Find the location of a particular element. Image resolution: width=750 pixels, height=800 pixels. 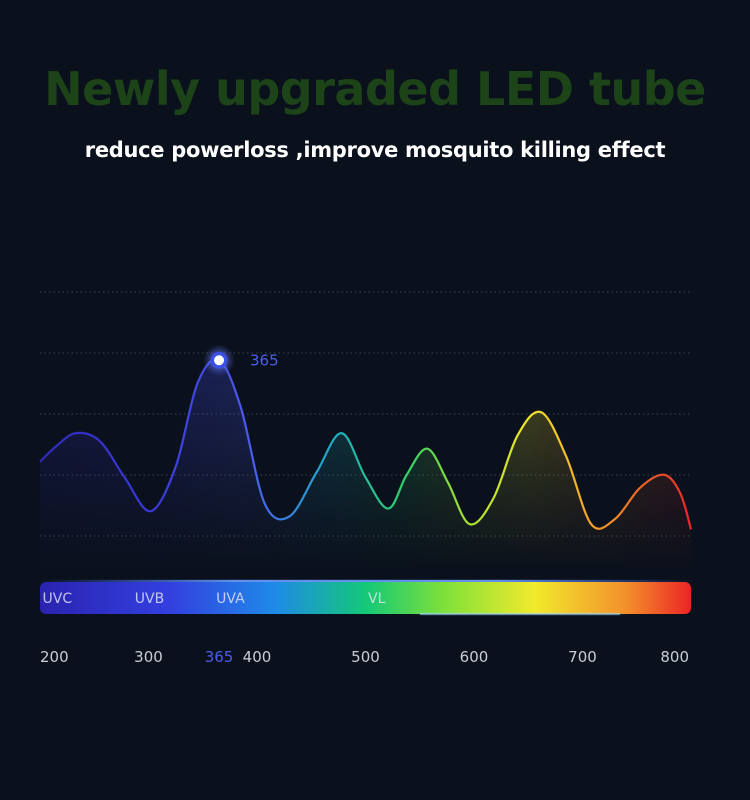

peak-label: 365 is located at coordinates (264, 360).